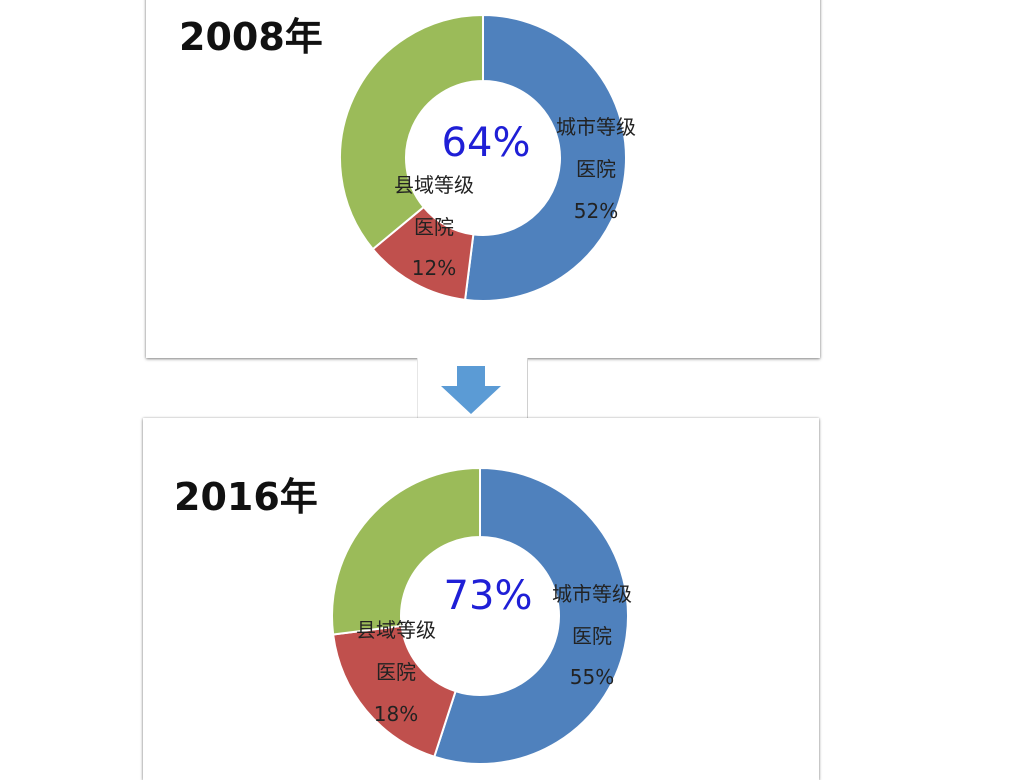 The width and height of the screenshot is (1024, 780). What do you see at coordinates (394, 691) in the screenshot?
I see `slice-county-2016` at bounding box center [394, 691].